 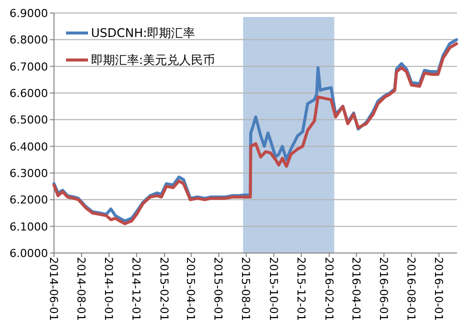 I want to click on x-tick-label: 2016-10-01, so click(x=438, y=289).